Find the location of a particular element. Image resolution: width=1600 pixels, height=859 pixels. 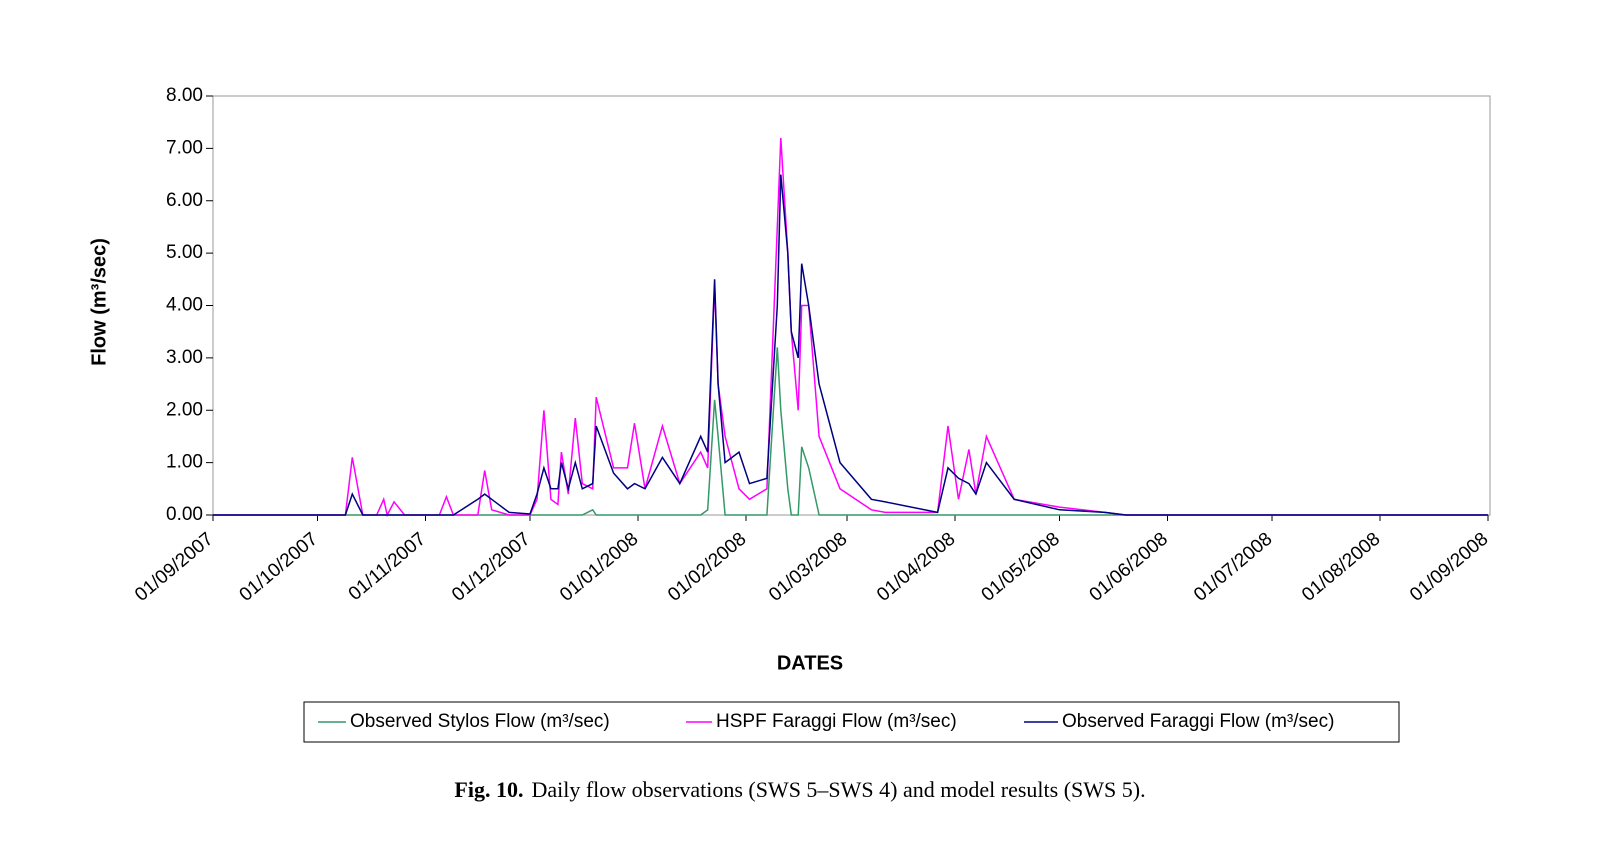

y-tick-label: 7.00 is located at coordinates (184, 147).